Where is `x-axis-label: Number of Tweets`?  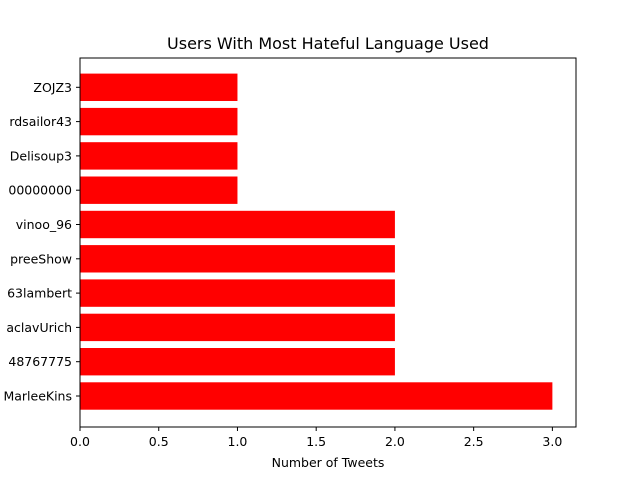
x-axis-label: Number of Tweets is located at coordinates (328, 462).